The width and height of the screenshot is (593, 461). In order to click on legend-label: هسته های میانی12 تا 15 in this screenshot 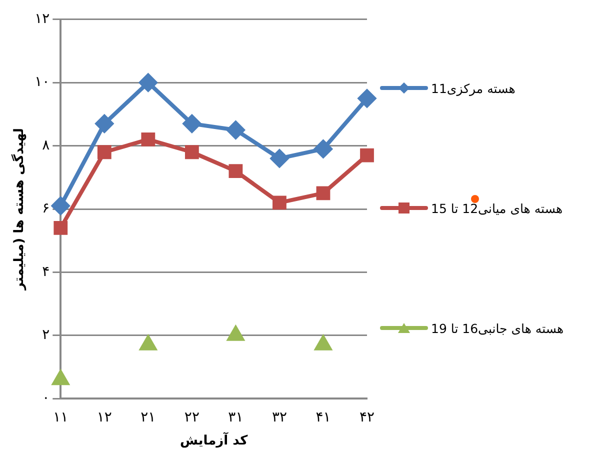, I will do `click(497, 208)`.